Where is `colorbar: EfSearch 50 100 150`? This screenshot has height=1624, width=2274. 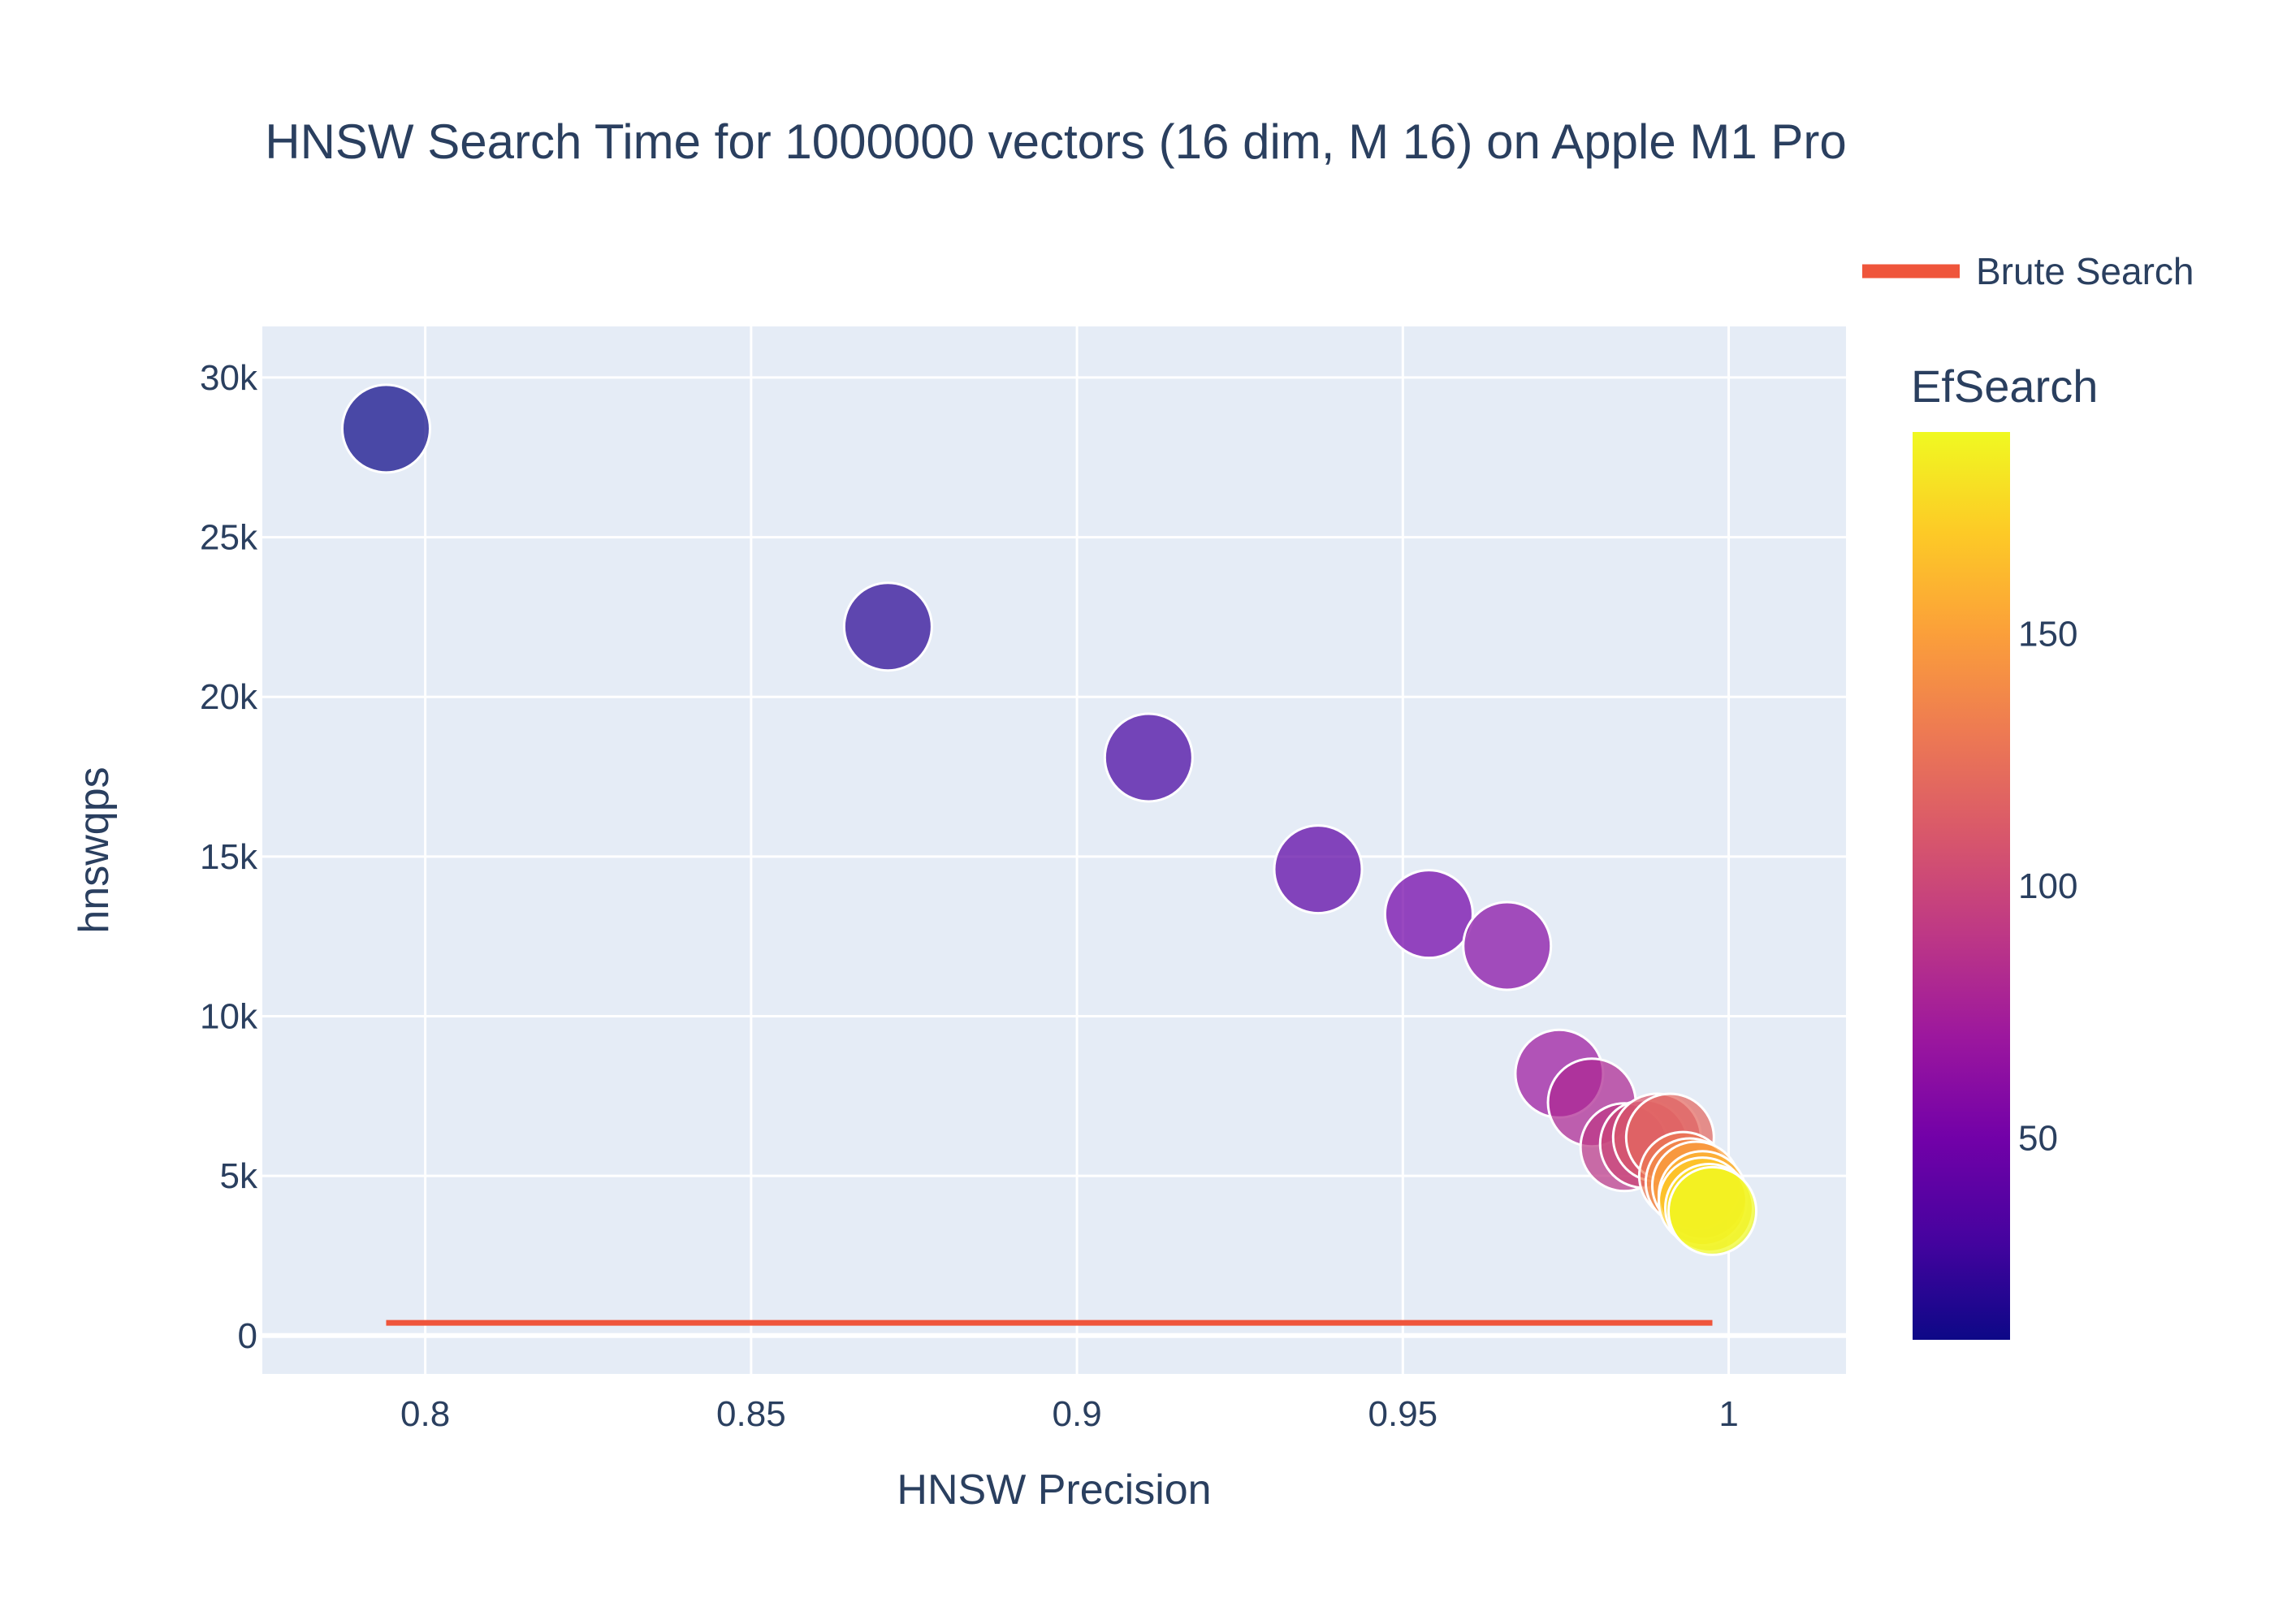
colorbar: EfSearch 50 100 150 is located at coordinates (2004, 851).